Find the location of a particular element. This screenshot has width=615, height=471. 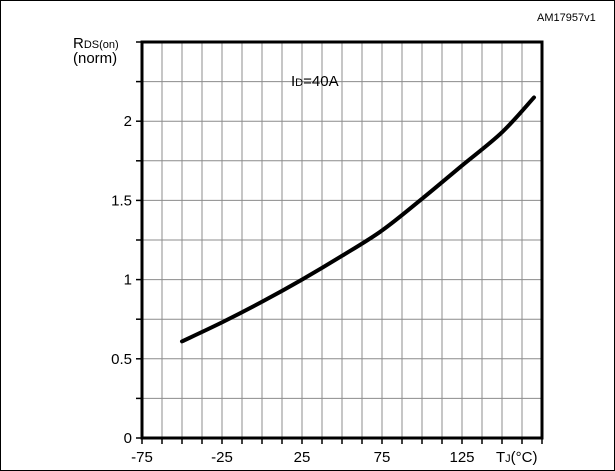

y-axis-label-line2: (norm) is located at coordinates (95, 58).